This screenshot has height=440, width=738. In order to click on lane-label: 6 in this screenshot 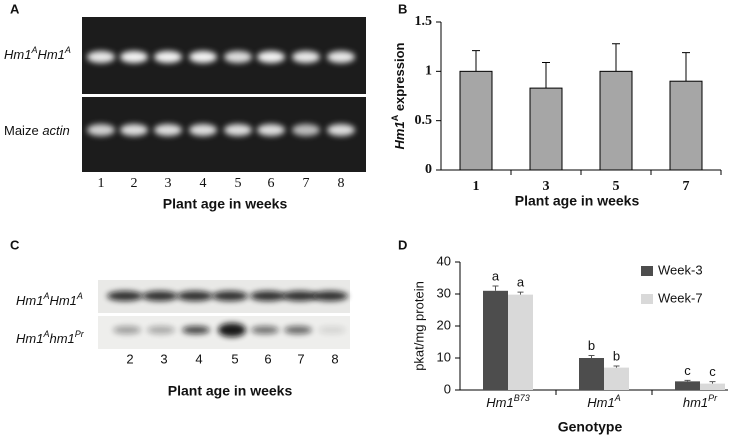, I will do `click(267, 358)`.